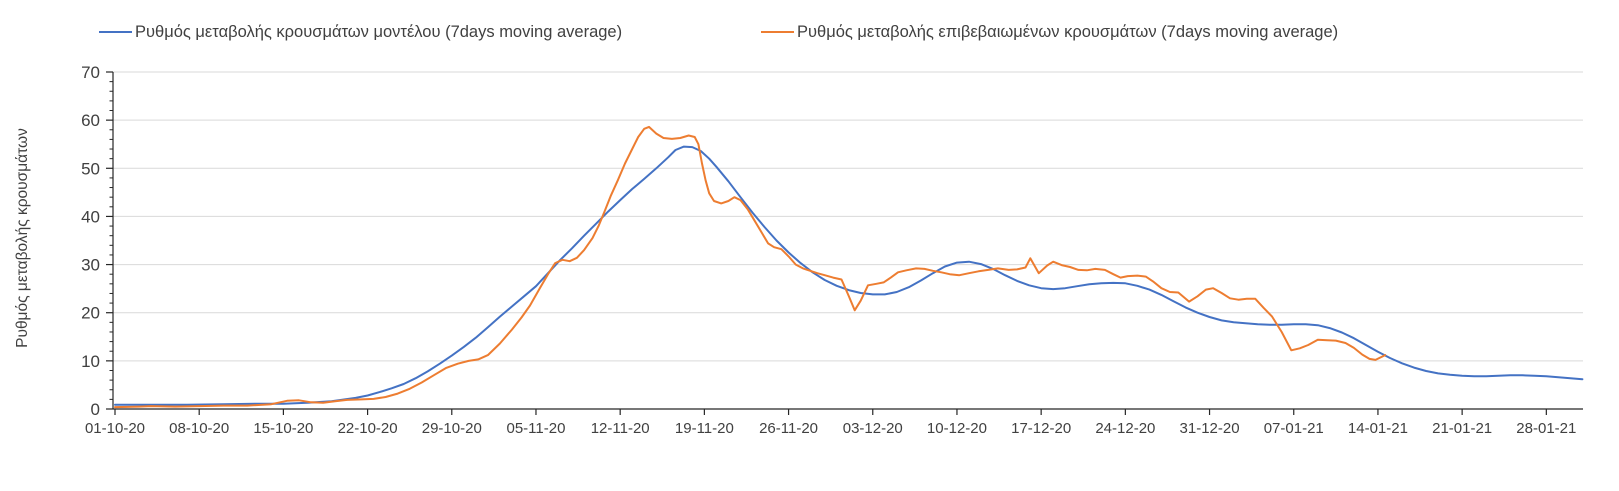 The height and width of the screenshot is (491, 1619). Describe the element at coordinates (283, 428) in the screenshot. I see `x-tick-label: 15-10-20` at that location.